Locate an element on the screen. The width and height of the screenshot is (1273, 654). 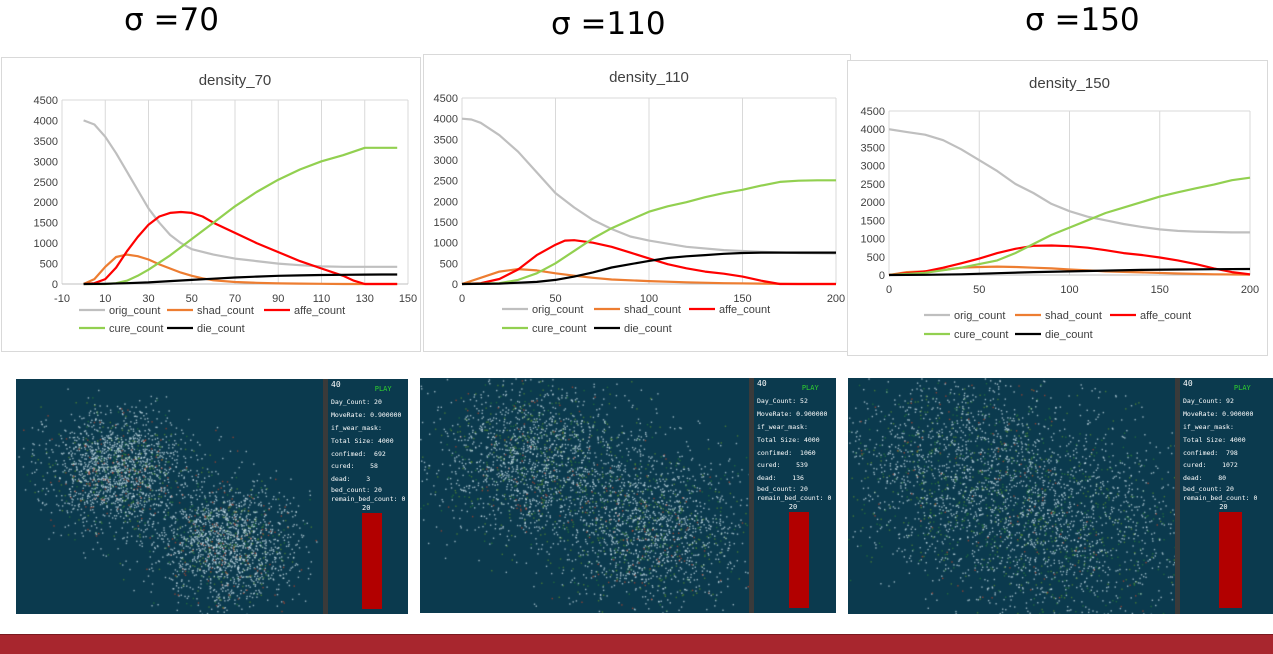
x-tick-label: 100 is located at coordinates (1069, 290).